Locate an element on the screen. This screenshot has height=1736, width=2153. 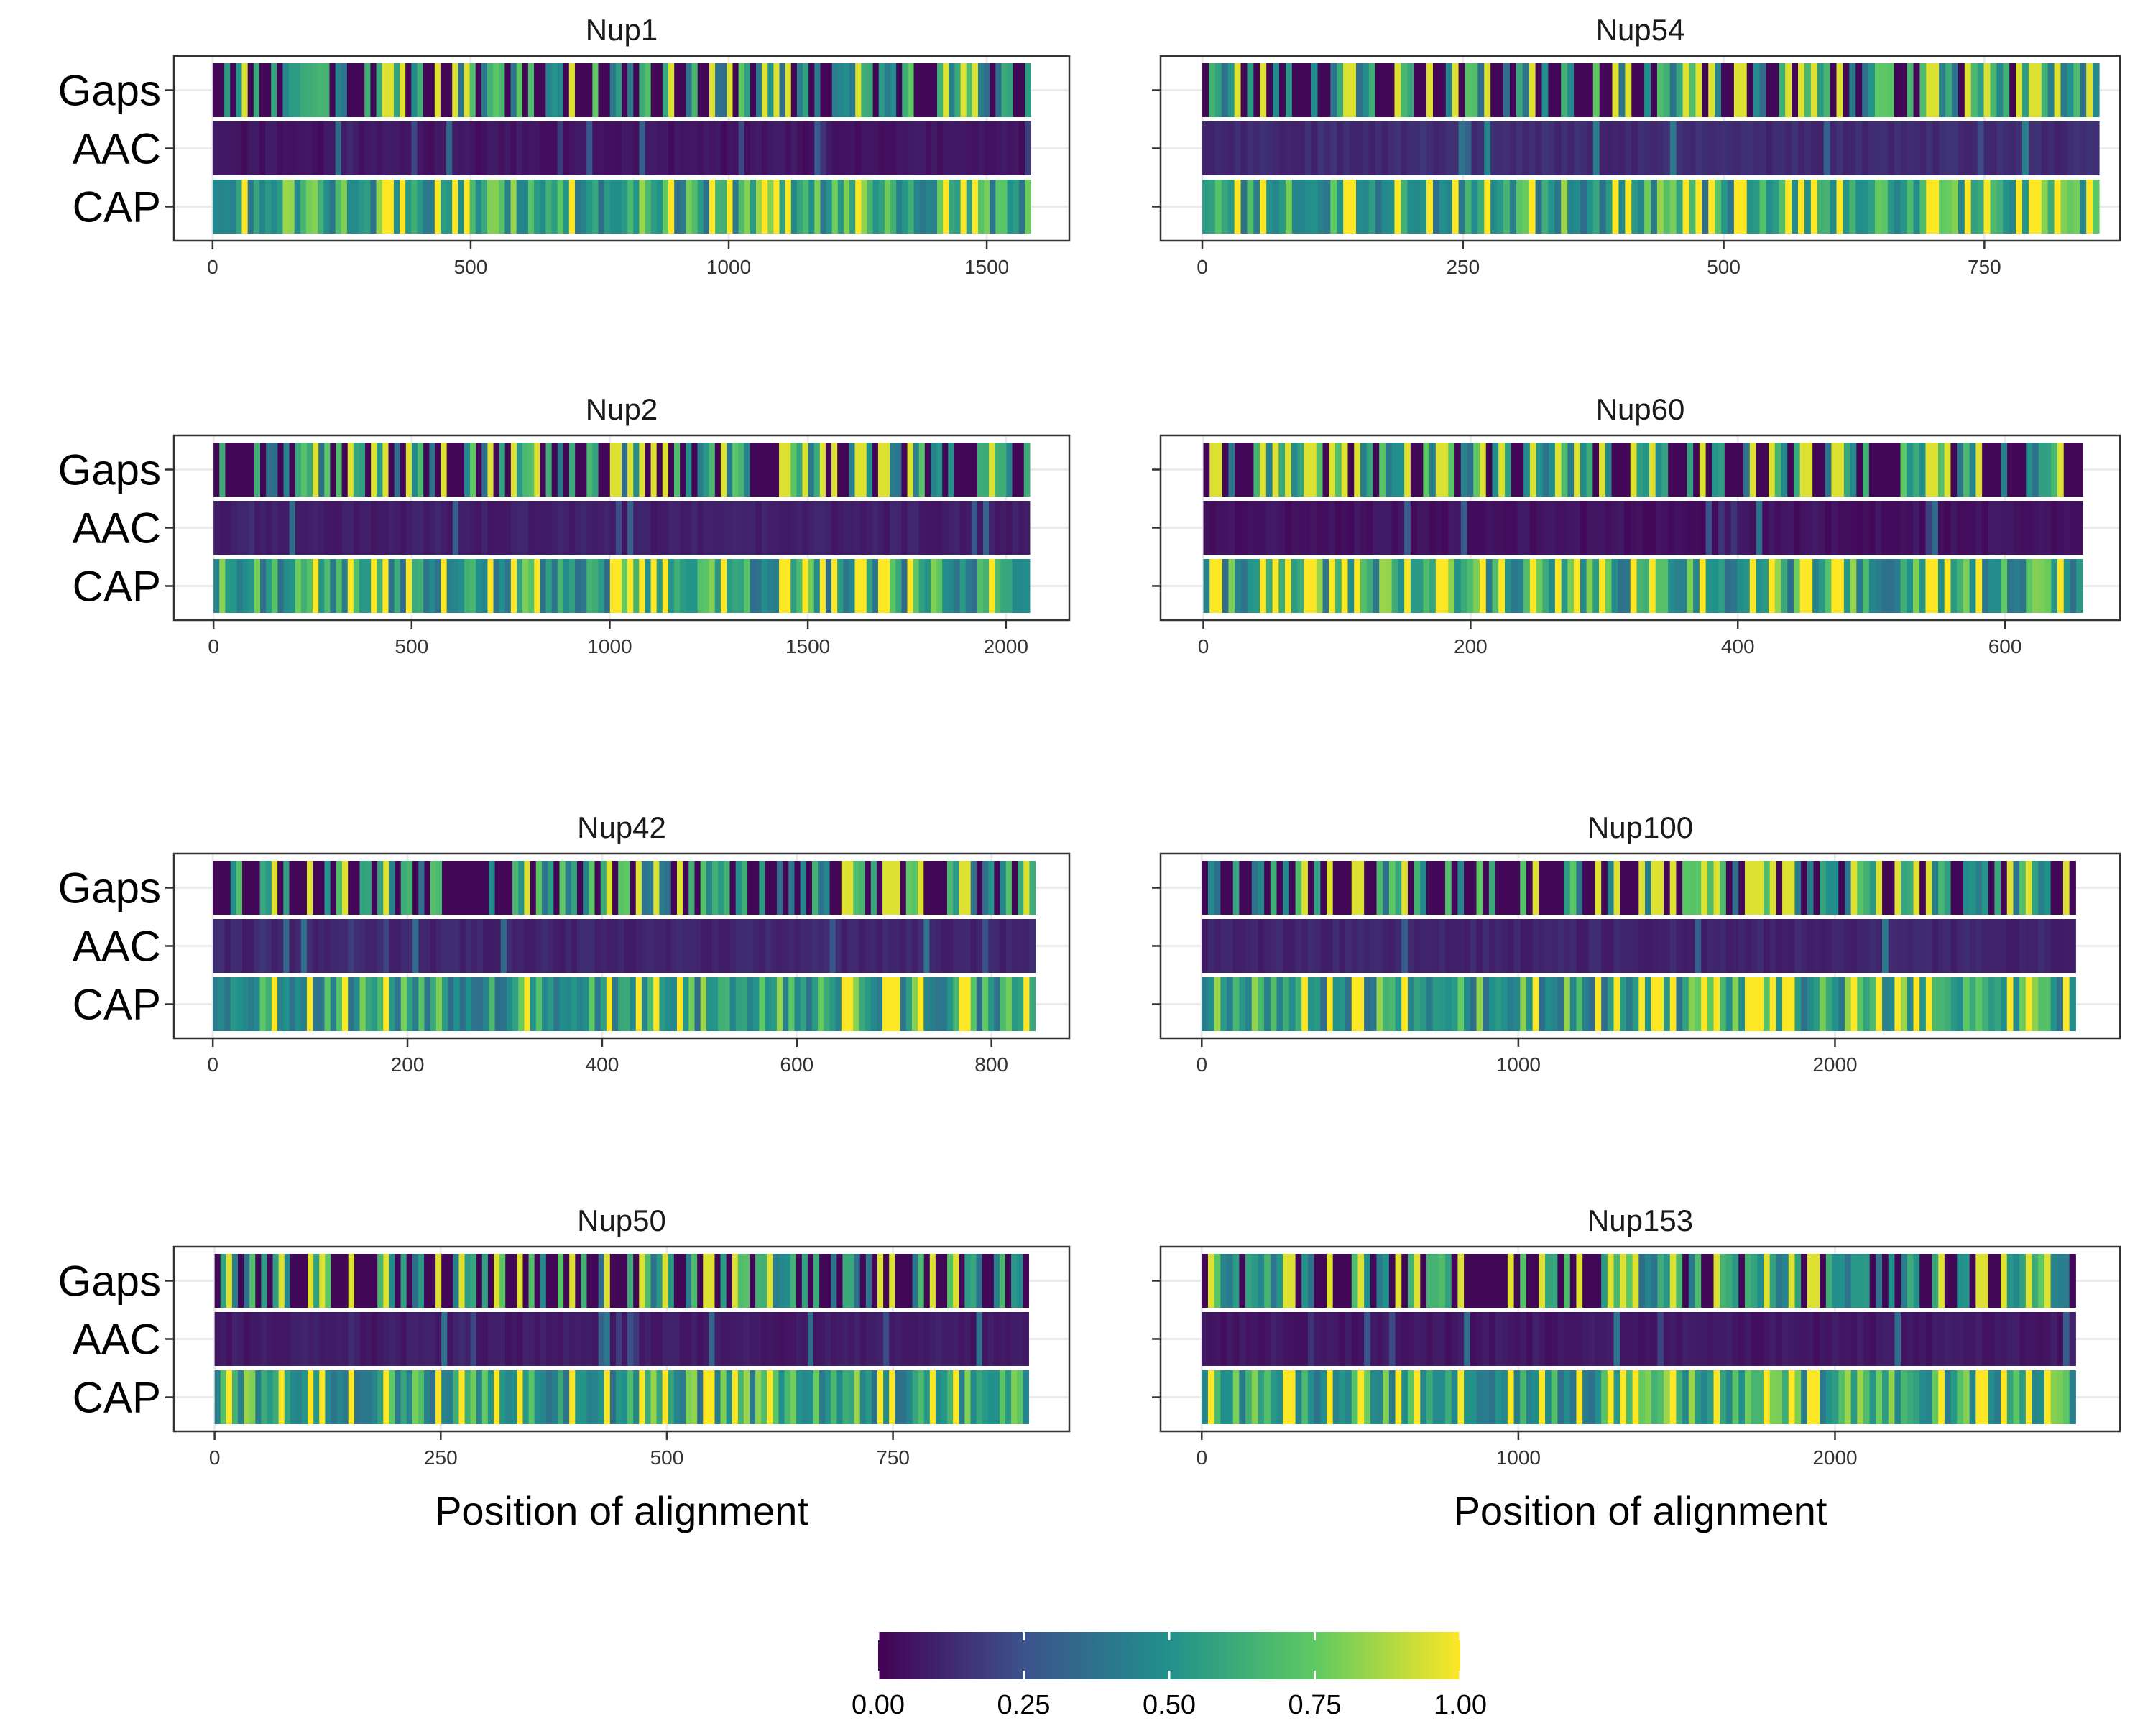
row-label-gaps: Gaps is located at coordinates (109, 1281).